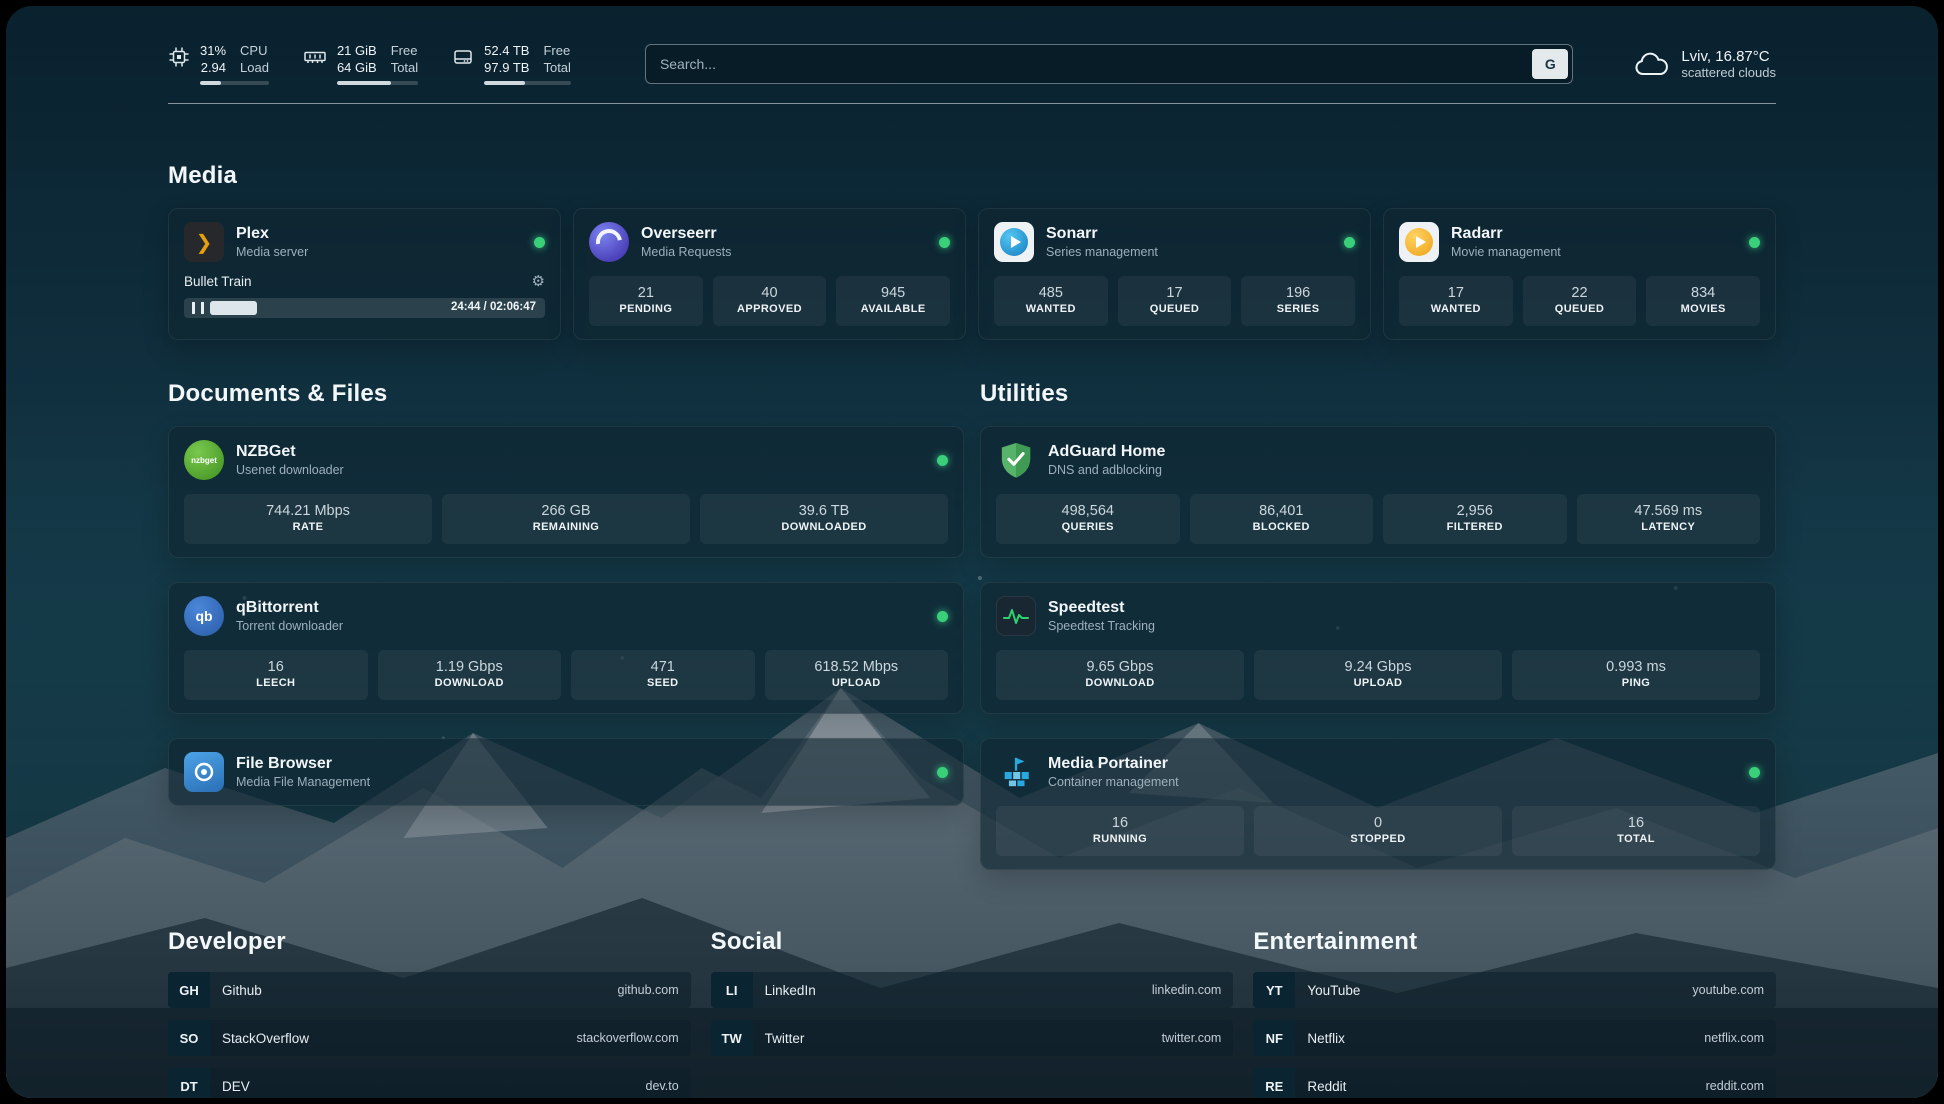  Describe the element at coordinates (1378, 772) in the screenshot. I see `portainer-app-link: Media Portainer Container management` at that location.